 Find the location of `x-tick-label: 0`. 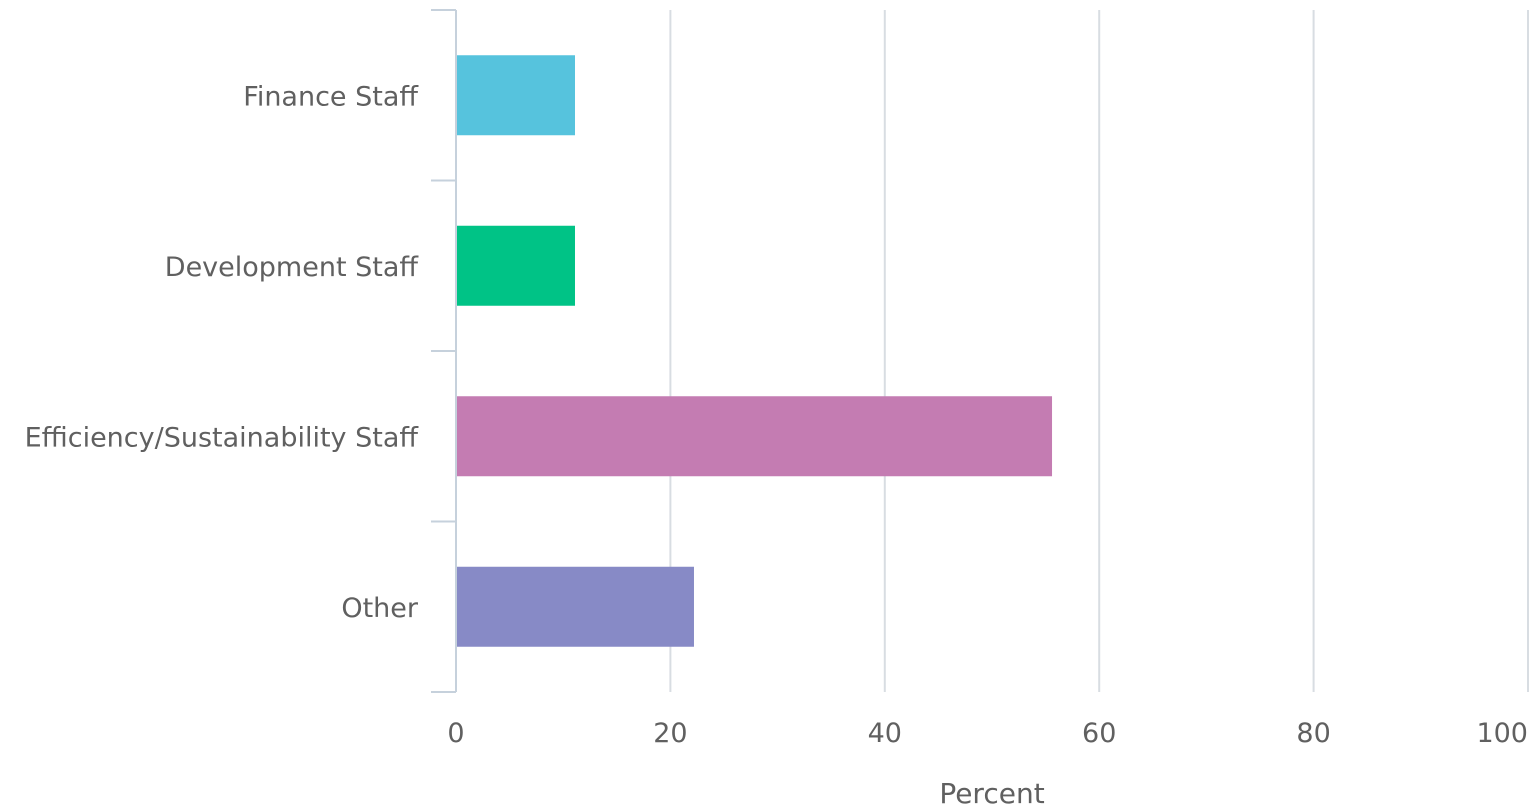

x-tick-label: 0 is located at coordinates (455, 733).